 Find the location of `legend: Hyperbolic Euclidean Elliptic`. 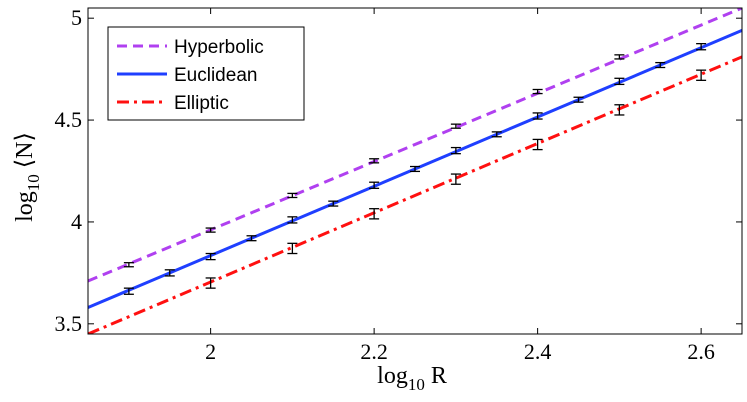

legend: Hyperbolic Euclidean Elliptic is located at coordinates (206, 73).